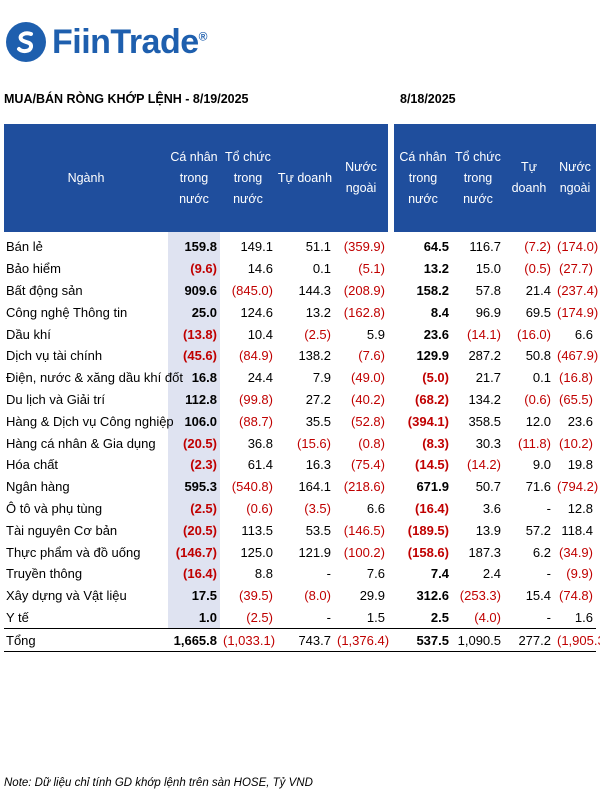  I want to click on table-row: Truyền thông (16.4) 8.8-7.6 7.4 2.4- (9.9), so click(300, 573).